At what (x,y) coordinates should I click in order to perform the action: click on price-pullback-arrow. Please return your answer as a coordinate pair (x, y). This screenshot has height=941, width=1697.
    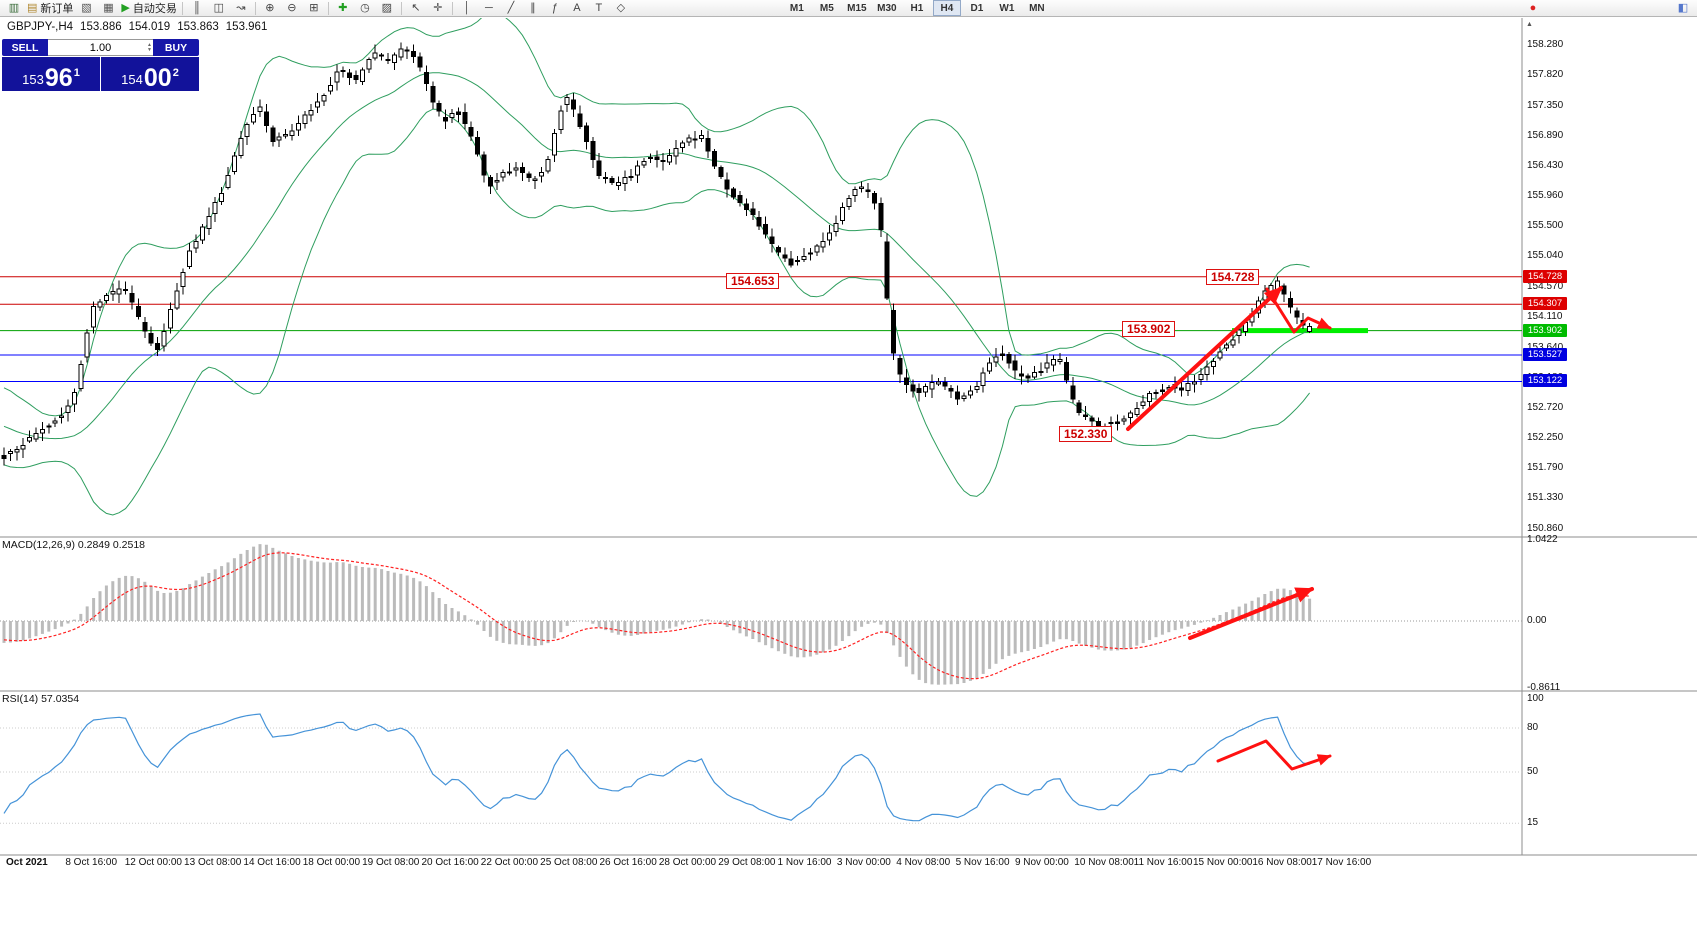
    Looking at the image, I should click on (1298, 310).